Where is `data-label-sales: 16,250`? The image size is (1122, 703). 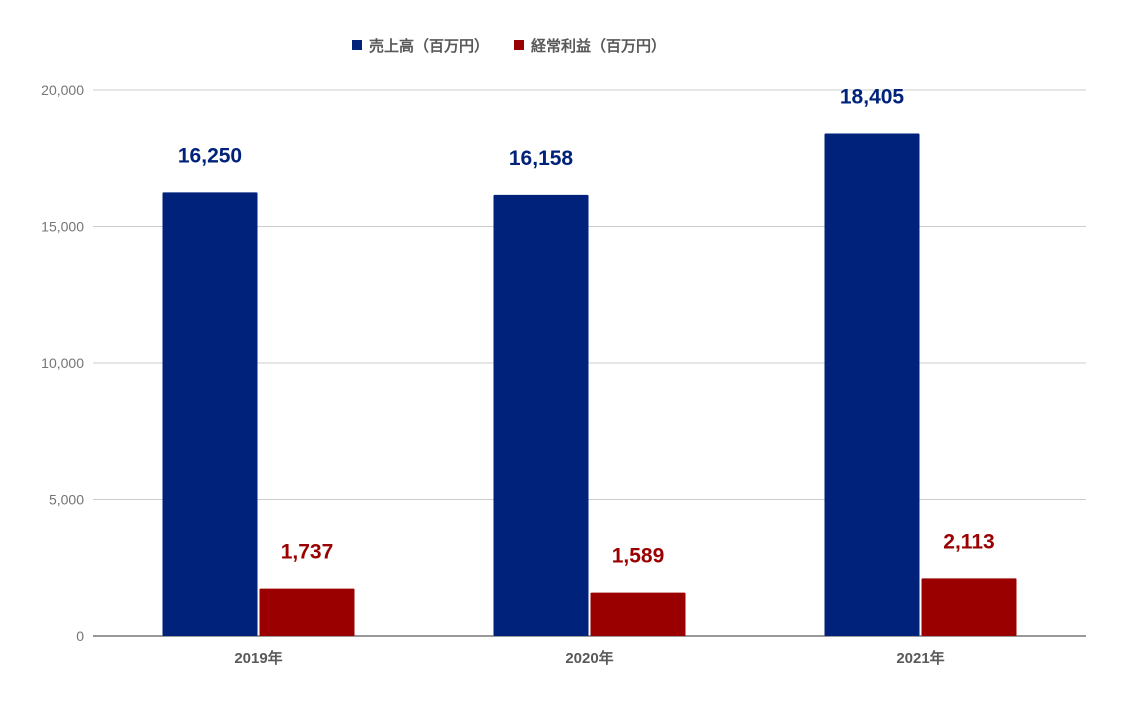 data-label-sales: 16,250 is located at coordinates (210, 155).